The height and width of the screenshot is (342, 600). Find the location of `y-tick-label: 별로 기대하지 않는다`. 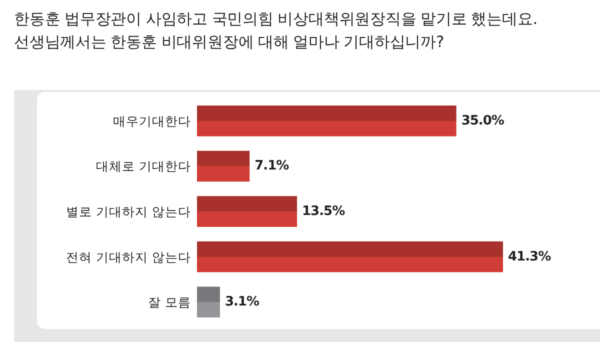

y-tick-label: 별로 기대하지 않는다 is located at coordinates (128, 211).